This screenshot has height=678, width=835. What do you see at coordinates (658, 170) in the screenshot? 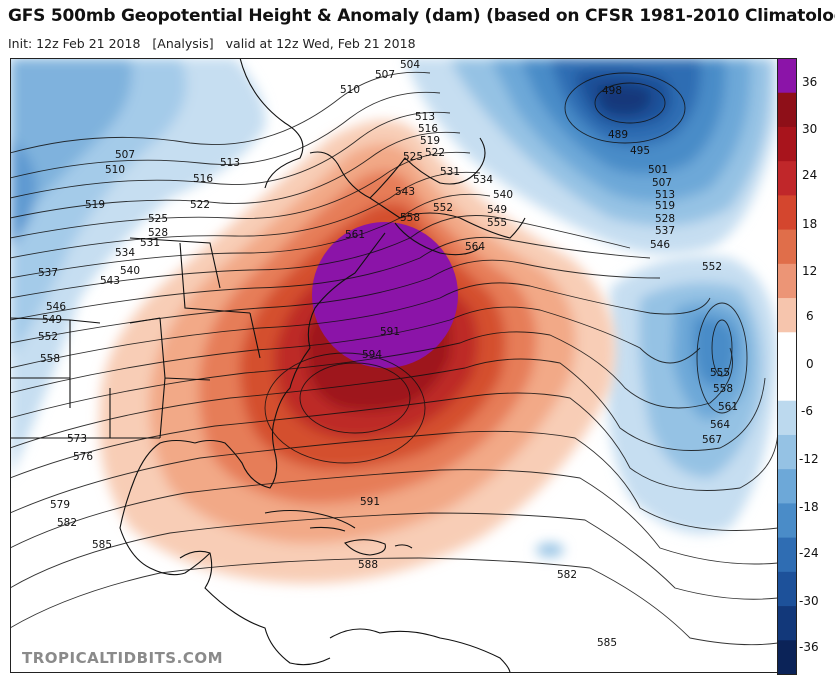
I see `contour-label: 501` at bounding box center [658, 170].